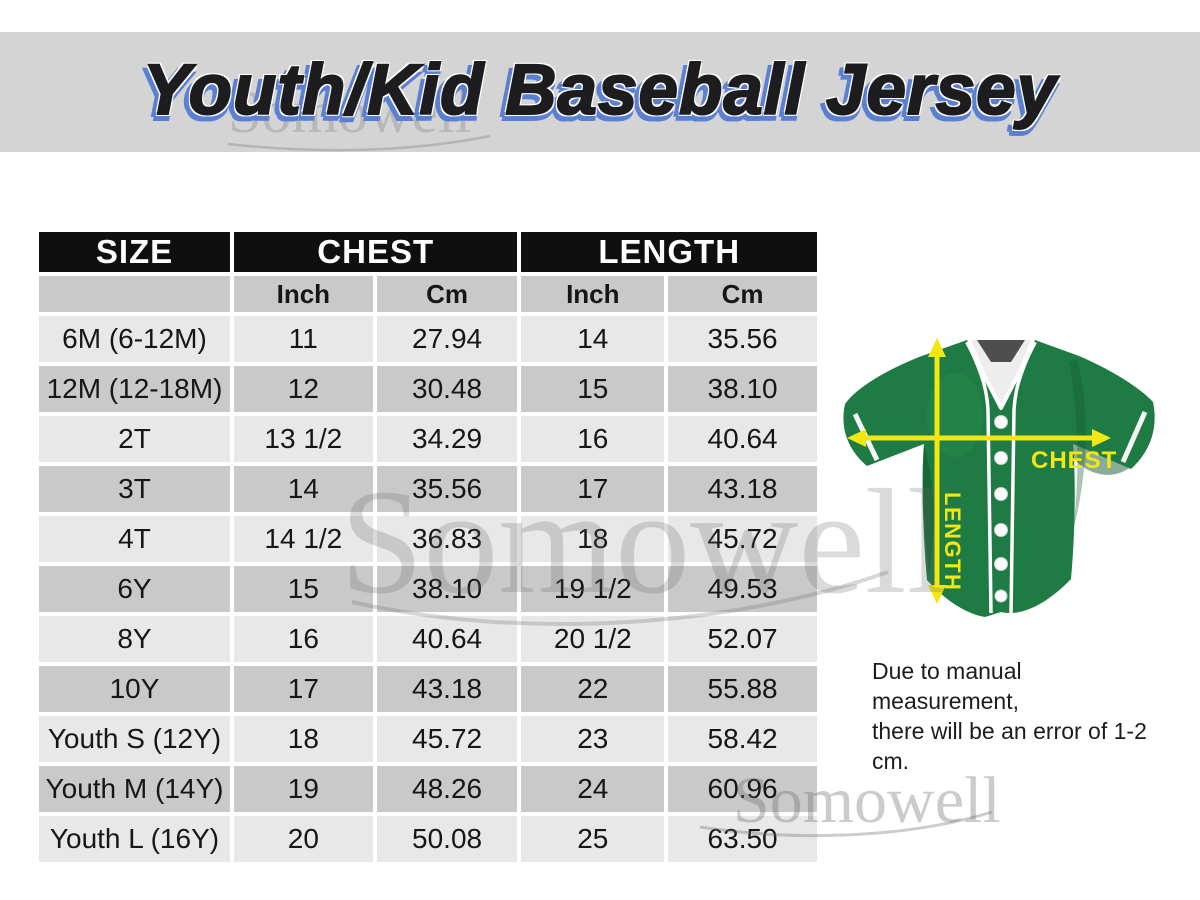 The height and width of the screenshot is (900, 1200). What do you see at coordinates (447, 389) in the screenshot?
I see `chest-cm-cell: 30.48` at bounding box center [447, 389].